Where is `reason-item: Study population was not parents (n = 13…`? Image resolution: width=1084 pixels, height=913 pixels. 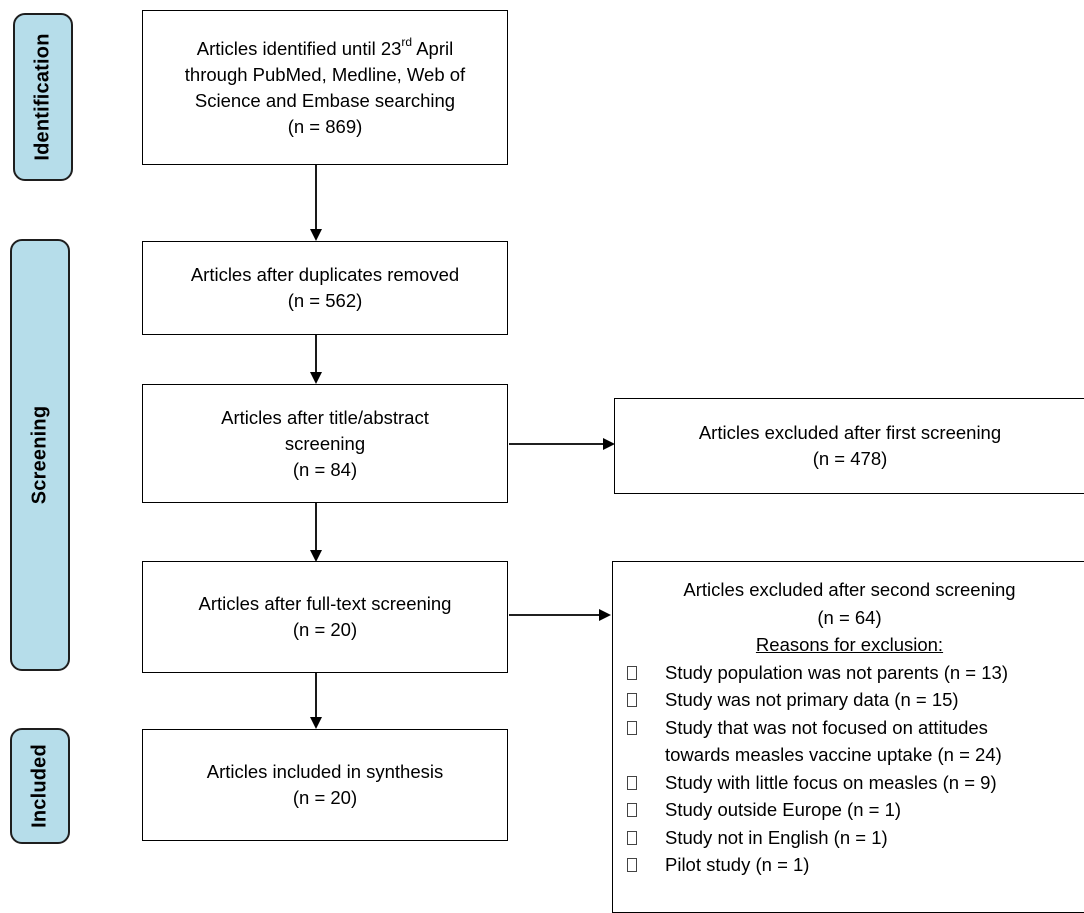
reason-item: Study population was not parents (n = 13… is located at coordinates (848, 673).